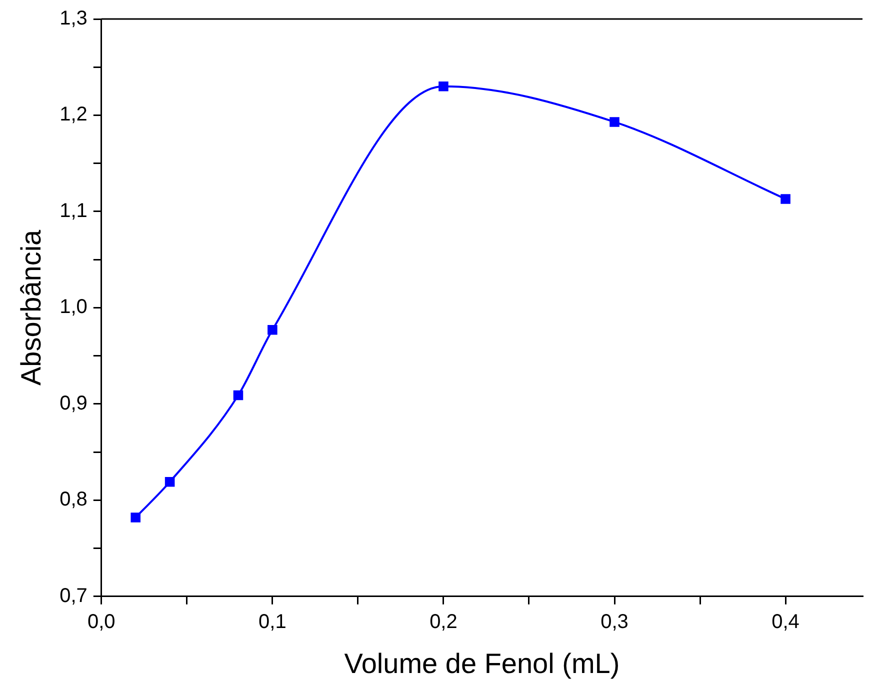  What do you see at coordinates (786, 621) in the screenshot?
I see `x-tick-label: 0,4` at bounding box center [786, 621].